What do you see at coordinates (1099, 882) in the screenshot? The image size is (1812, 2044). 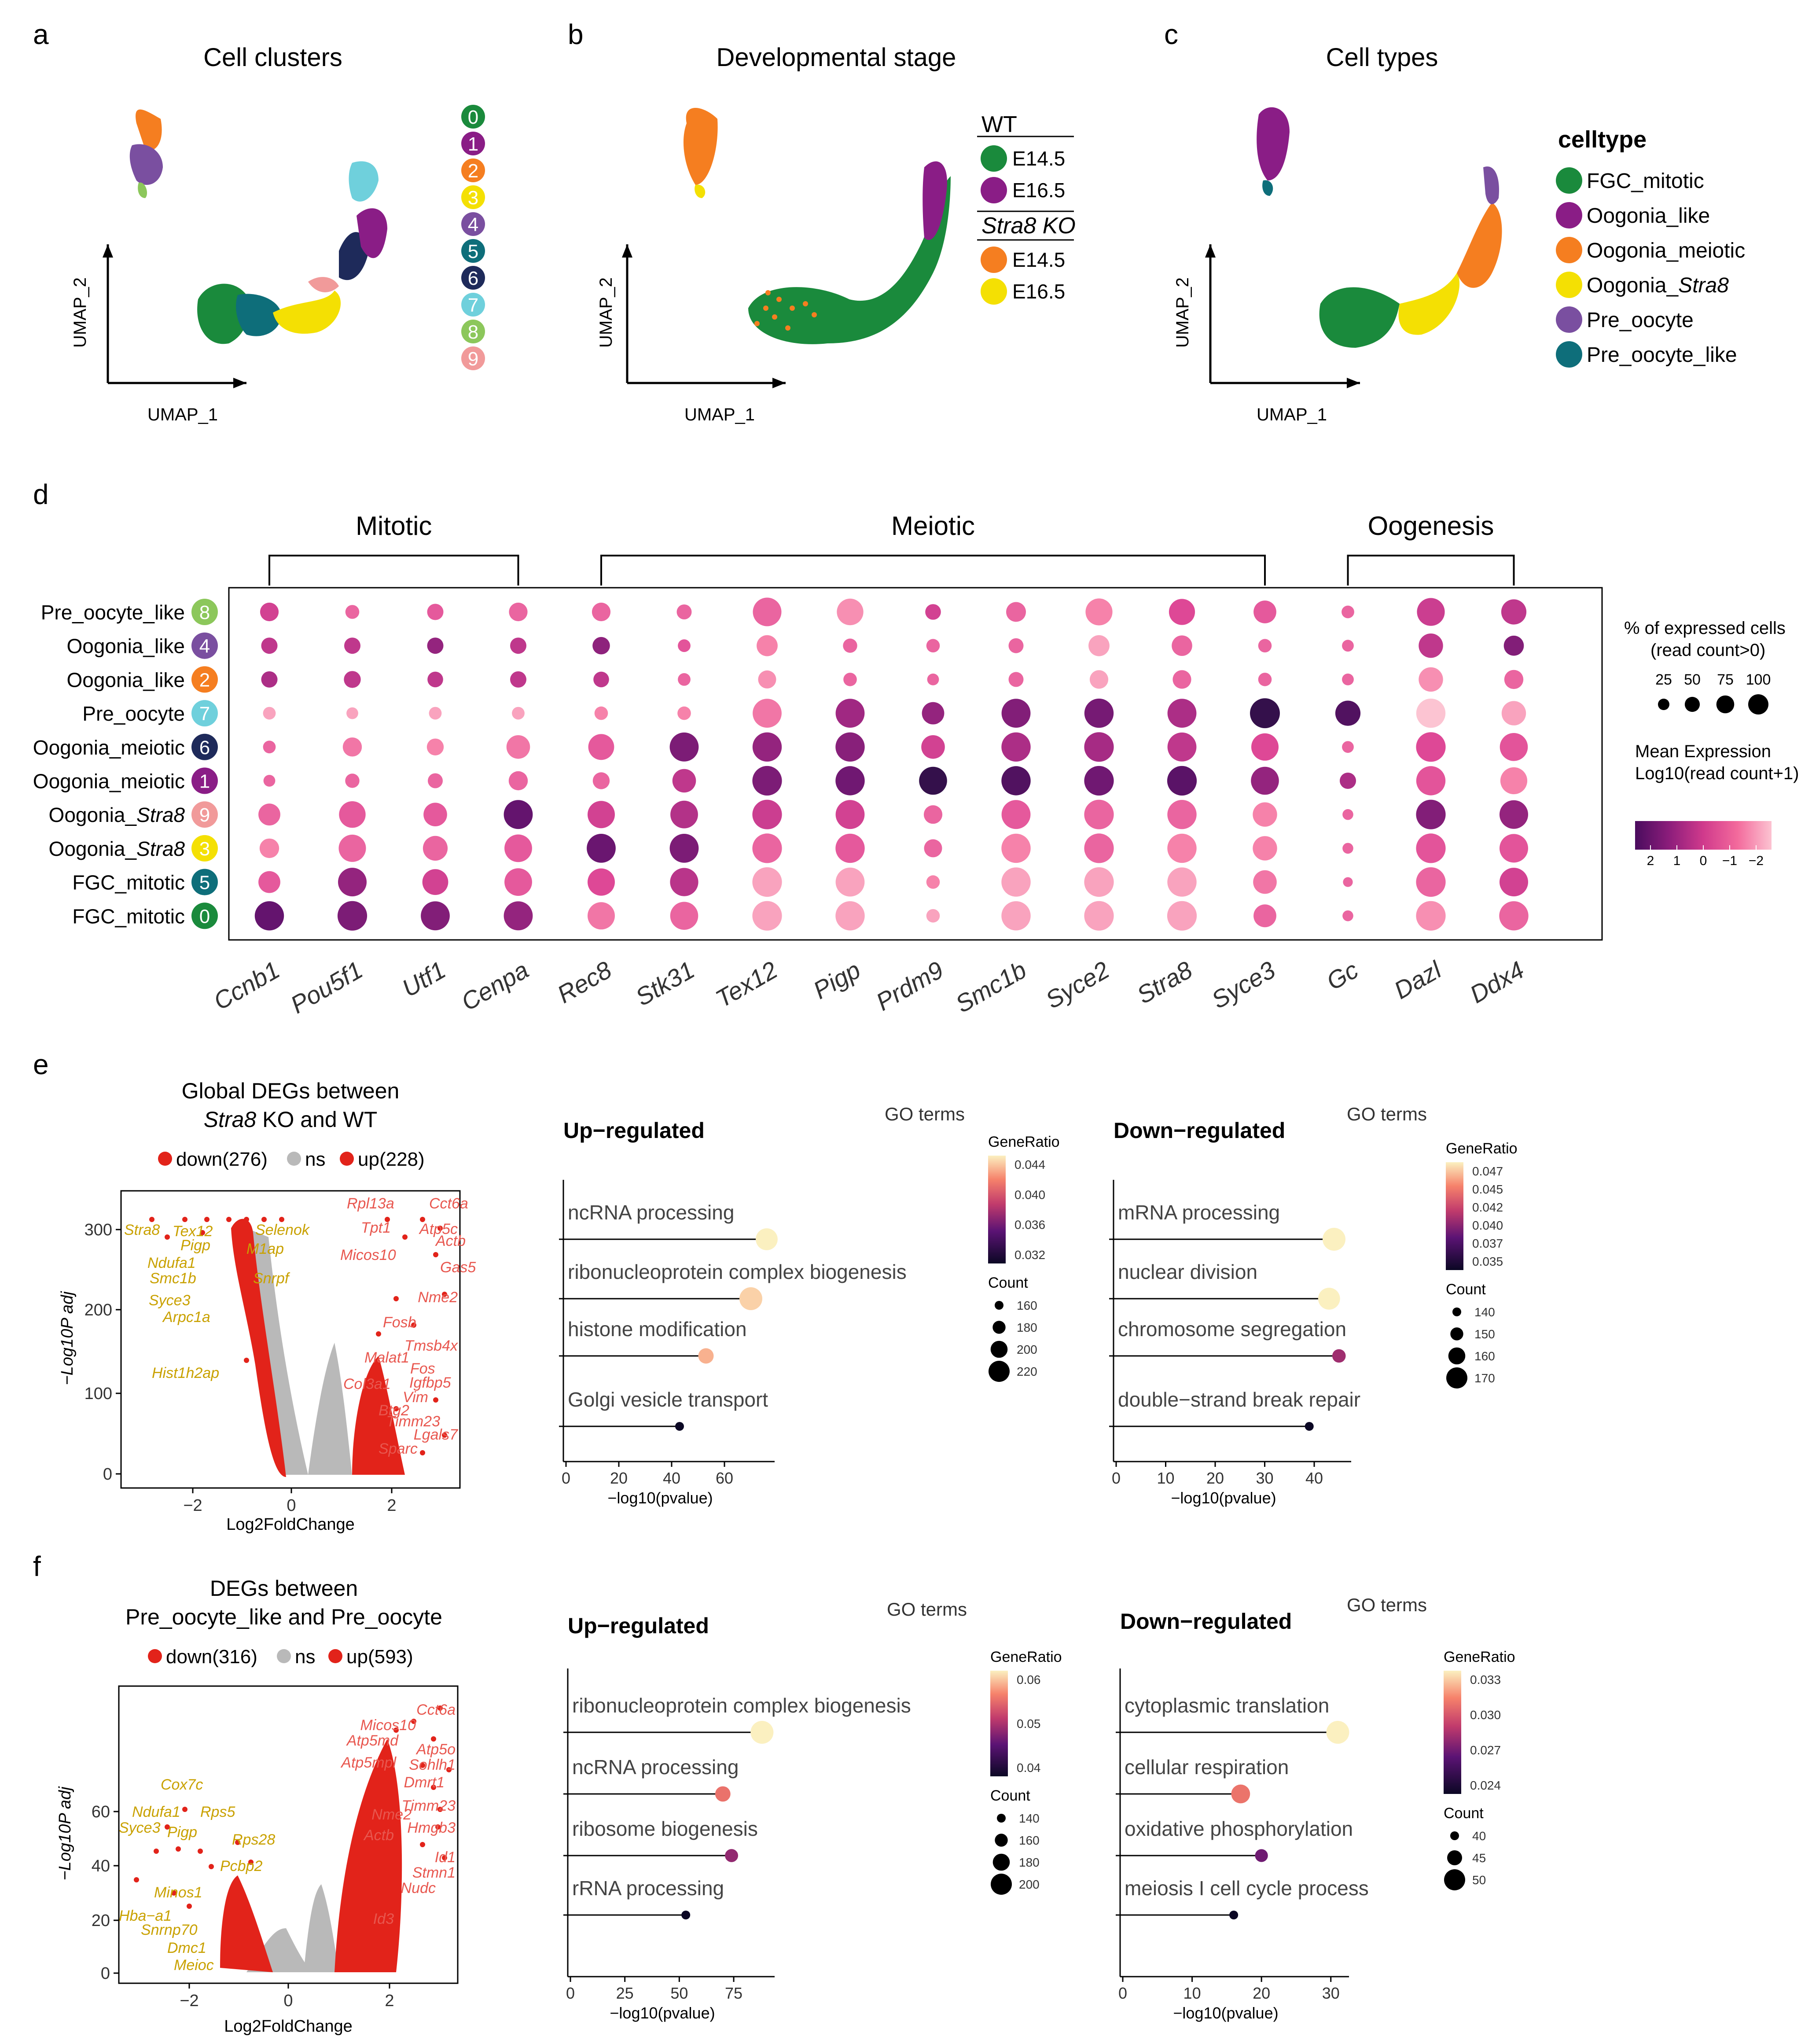 I see `dot-8-Syce2` at bounding box center [1099, 882].